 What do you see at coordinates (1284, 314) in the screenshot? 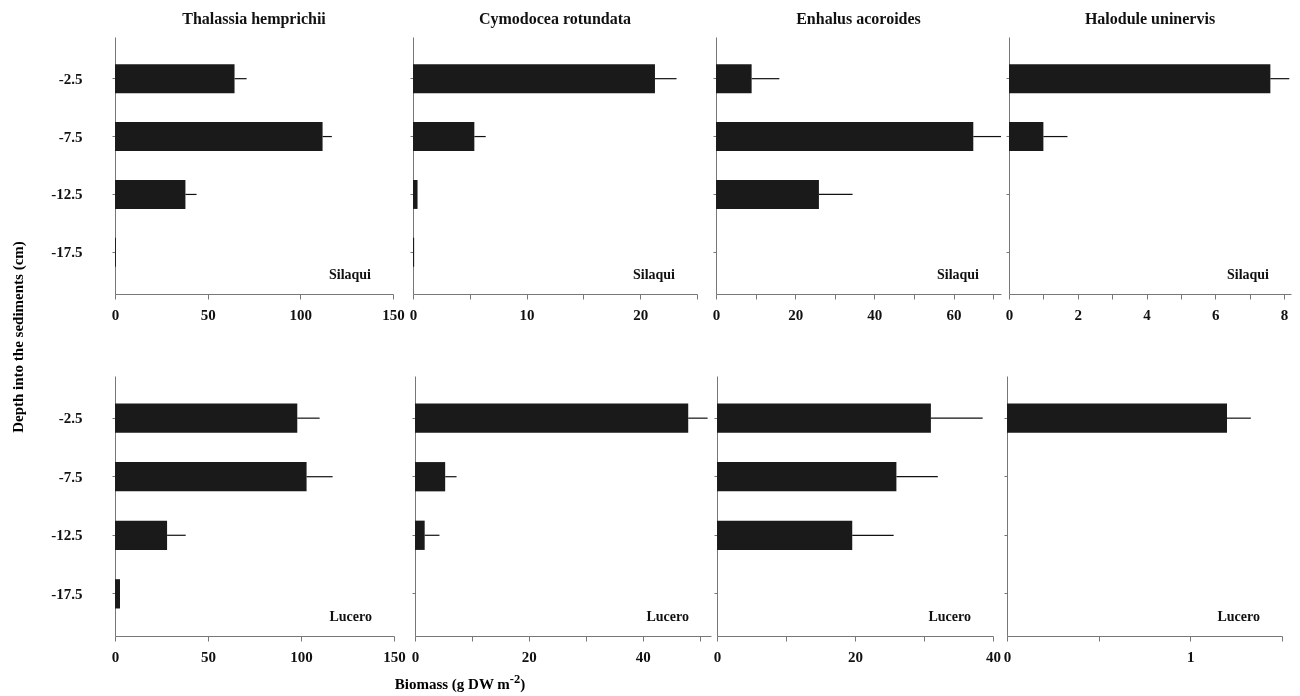
I see `x-tick-label: 8` at bounding box center [1284, 314].